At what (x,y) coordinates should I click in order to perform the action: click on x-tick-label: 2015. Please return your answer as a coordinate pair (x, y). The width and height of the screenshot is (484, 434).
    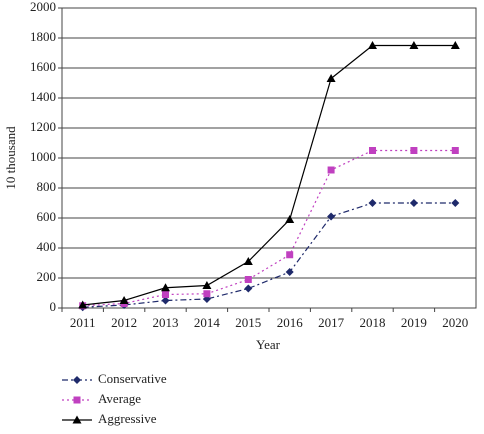
    Looking at the image, I should click on (248, 322).